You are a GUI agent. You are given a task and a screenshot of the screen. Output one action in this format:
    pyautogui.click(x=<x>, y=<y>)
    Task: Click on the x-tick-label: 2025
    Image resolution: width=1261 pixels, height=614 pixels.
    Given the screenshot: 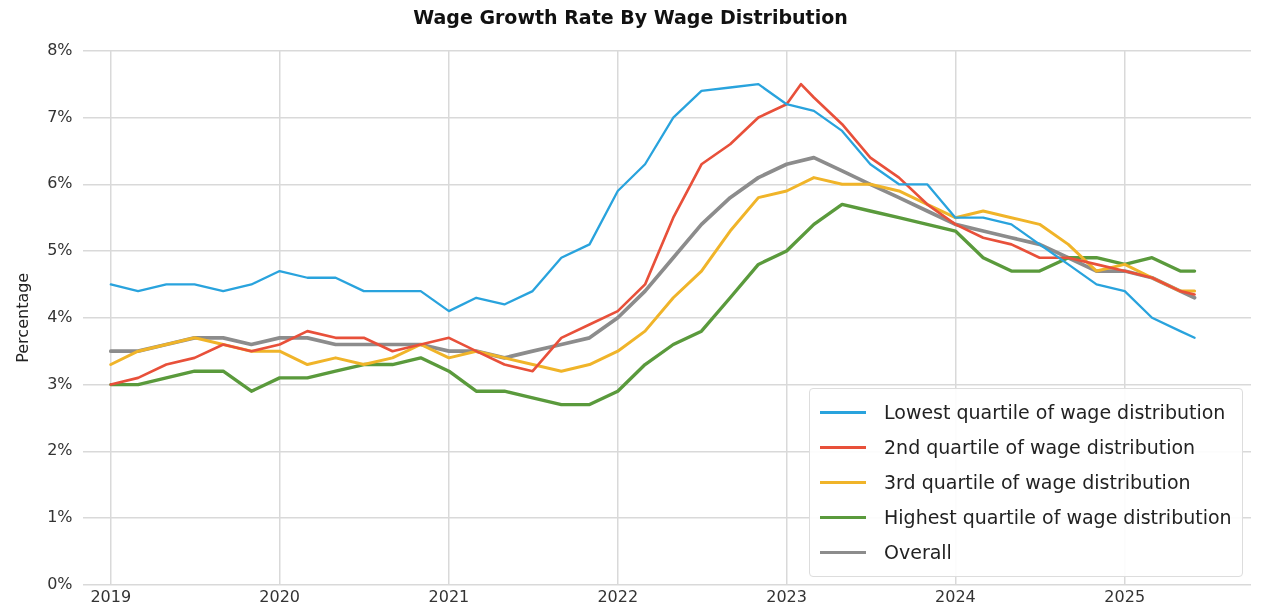 What is the action you would take?
    pyautogui.click(x=1125, y=596)
    